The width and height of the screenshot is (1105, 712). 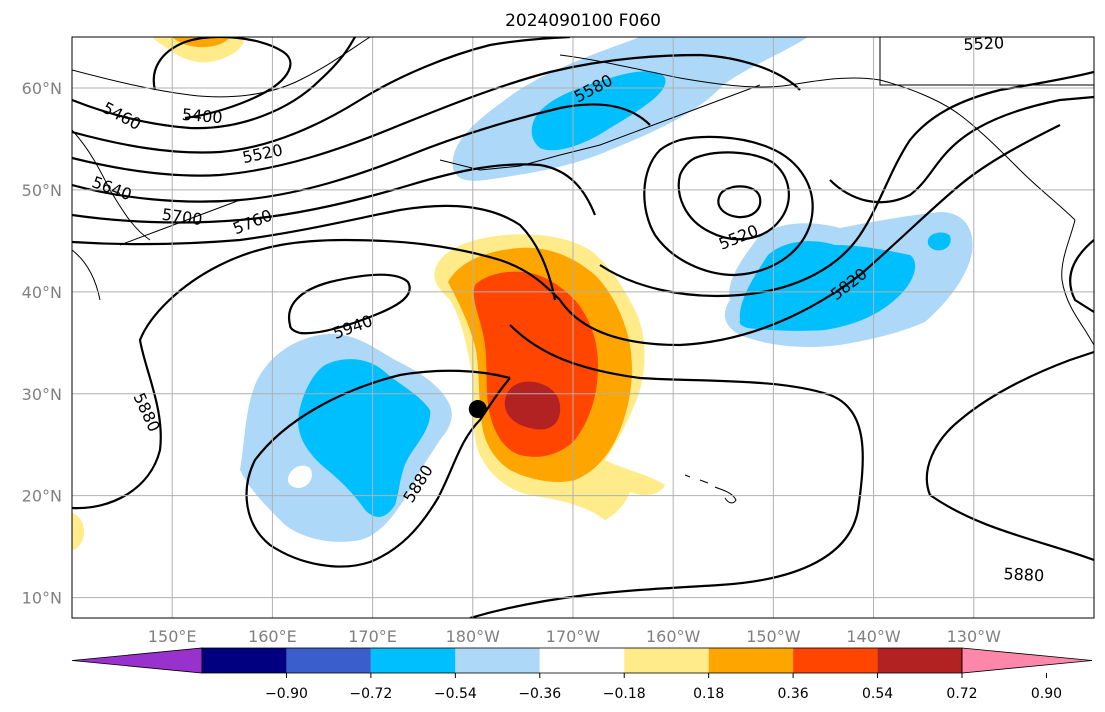 What do you see at coordinates (939, 241) in the screenshot?
I see `negative-region-northeast-spot` at bounding box center [939, 241].